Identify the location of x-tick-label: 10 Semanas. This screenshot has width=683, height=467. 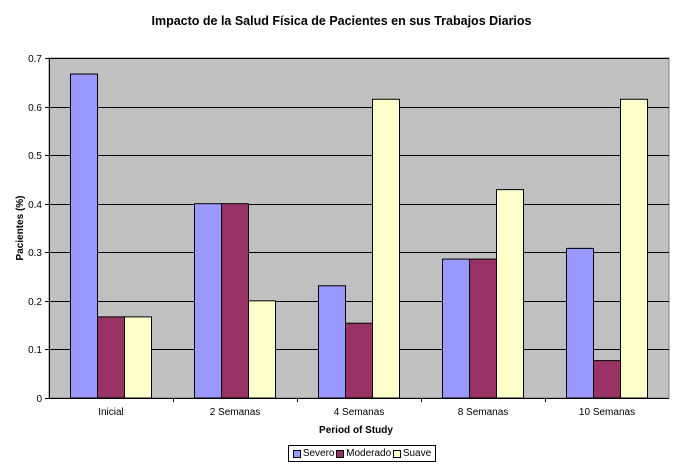
(607, 412).